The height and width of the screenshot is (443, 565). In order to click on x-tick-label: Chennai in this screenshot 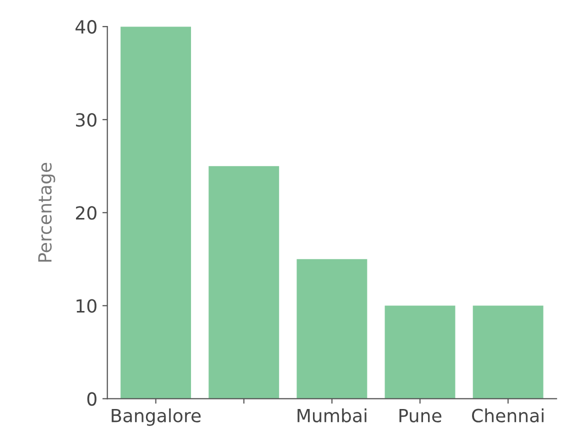, I will do `click(508, 415)`.